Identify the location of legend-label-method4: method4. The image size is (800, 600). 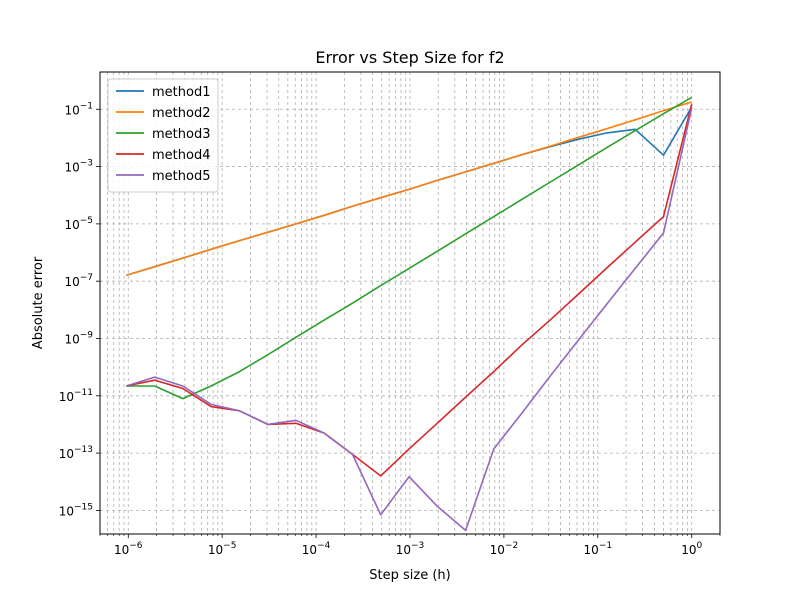
(181, 155).